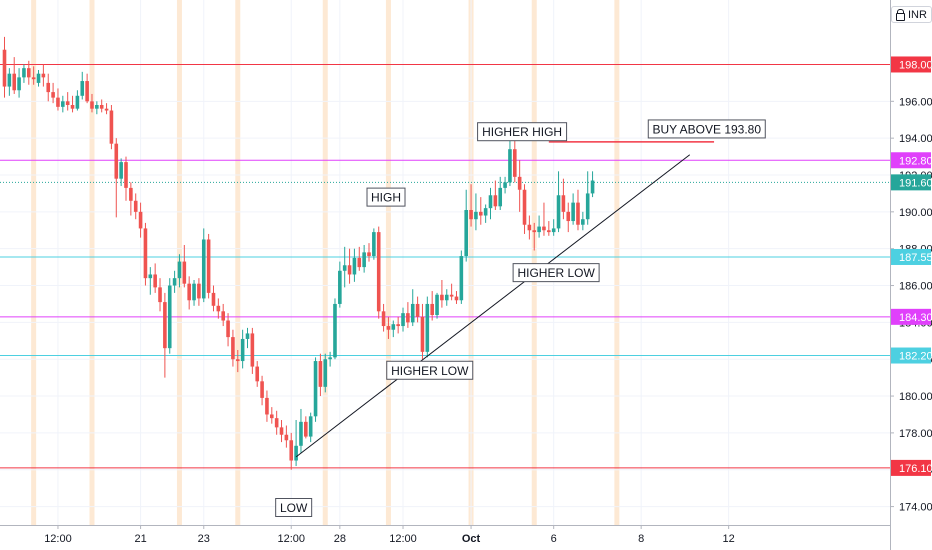 The image size is (932, 550). Describe the element at coordinates (706, 129) in the screenshot. I see `annotation-callout: BUY ABOVE 193.80` at that location.